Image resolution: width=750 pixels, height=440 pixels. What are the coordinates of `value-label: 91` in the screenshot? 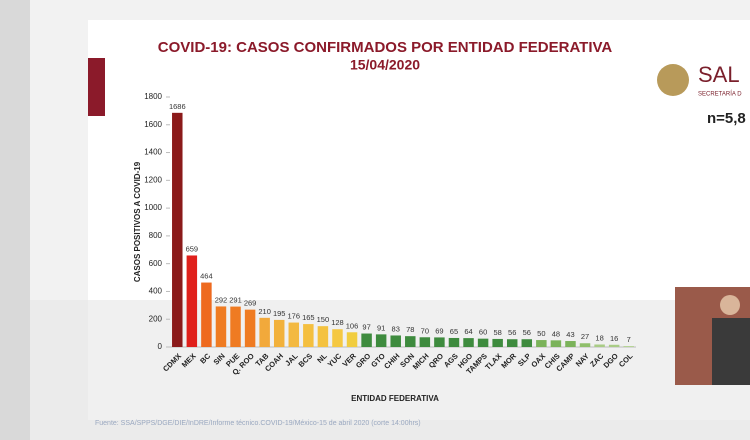 It's located at (381, 327).